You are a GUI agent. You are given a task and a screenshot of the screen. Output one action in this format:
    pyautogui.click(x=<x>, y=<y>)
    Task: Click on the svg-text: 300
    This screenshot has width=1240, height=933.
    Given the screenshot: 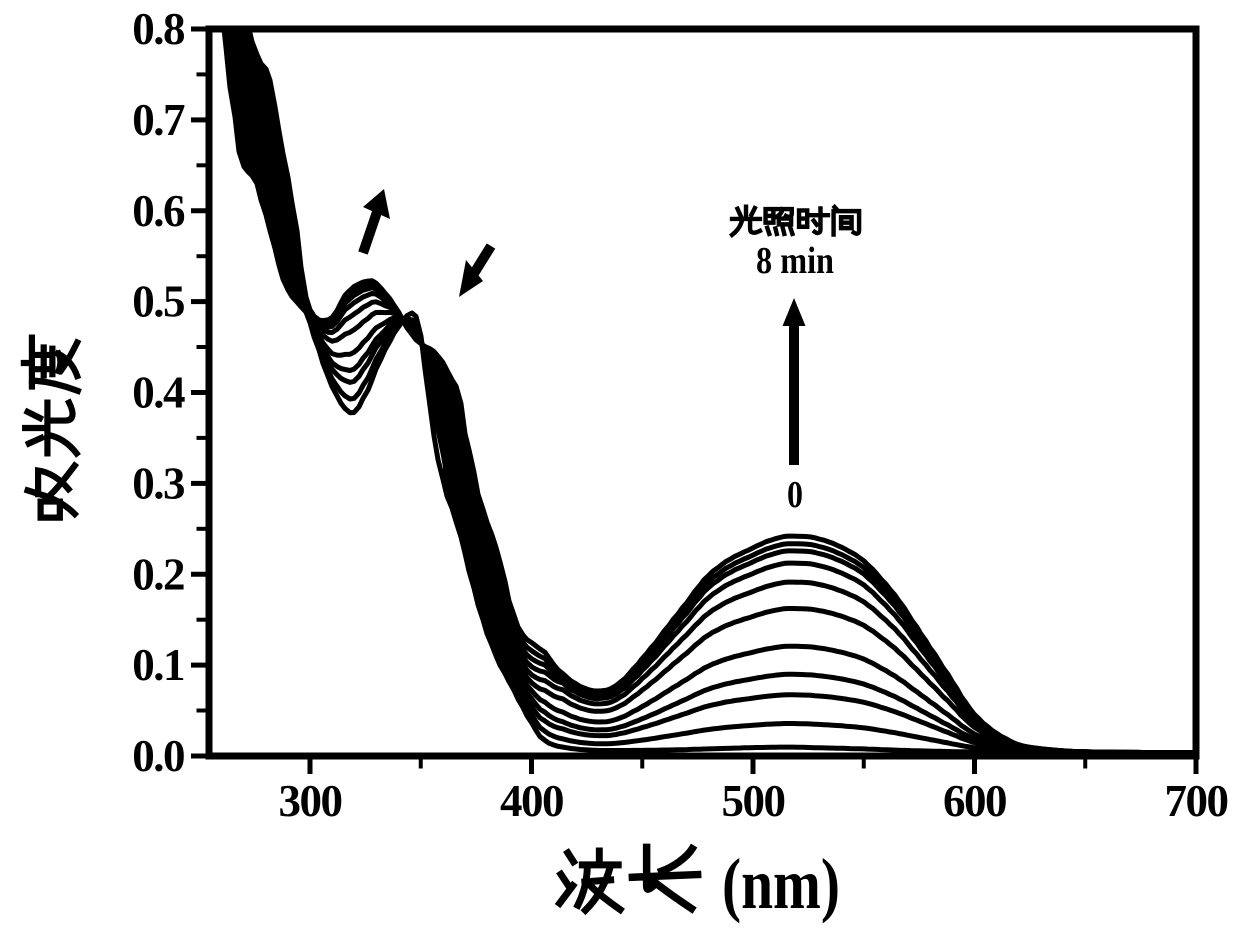 What is the action you would take?
    pyautogui.click(x=310, y=801)
    